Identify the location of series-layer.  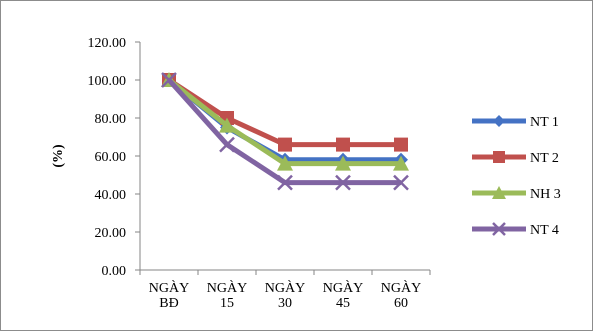
(285, 131).